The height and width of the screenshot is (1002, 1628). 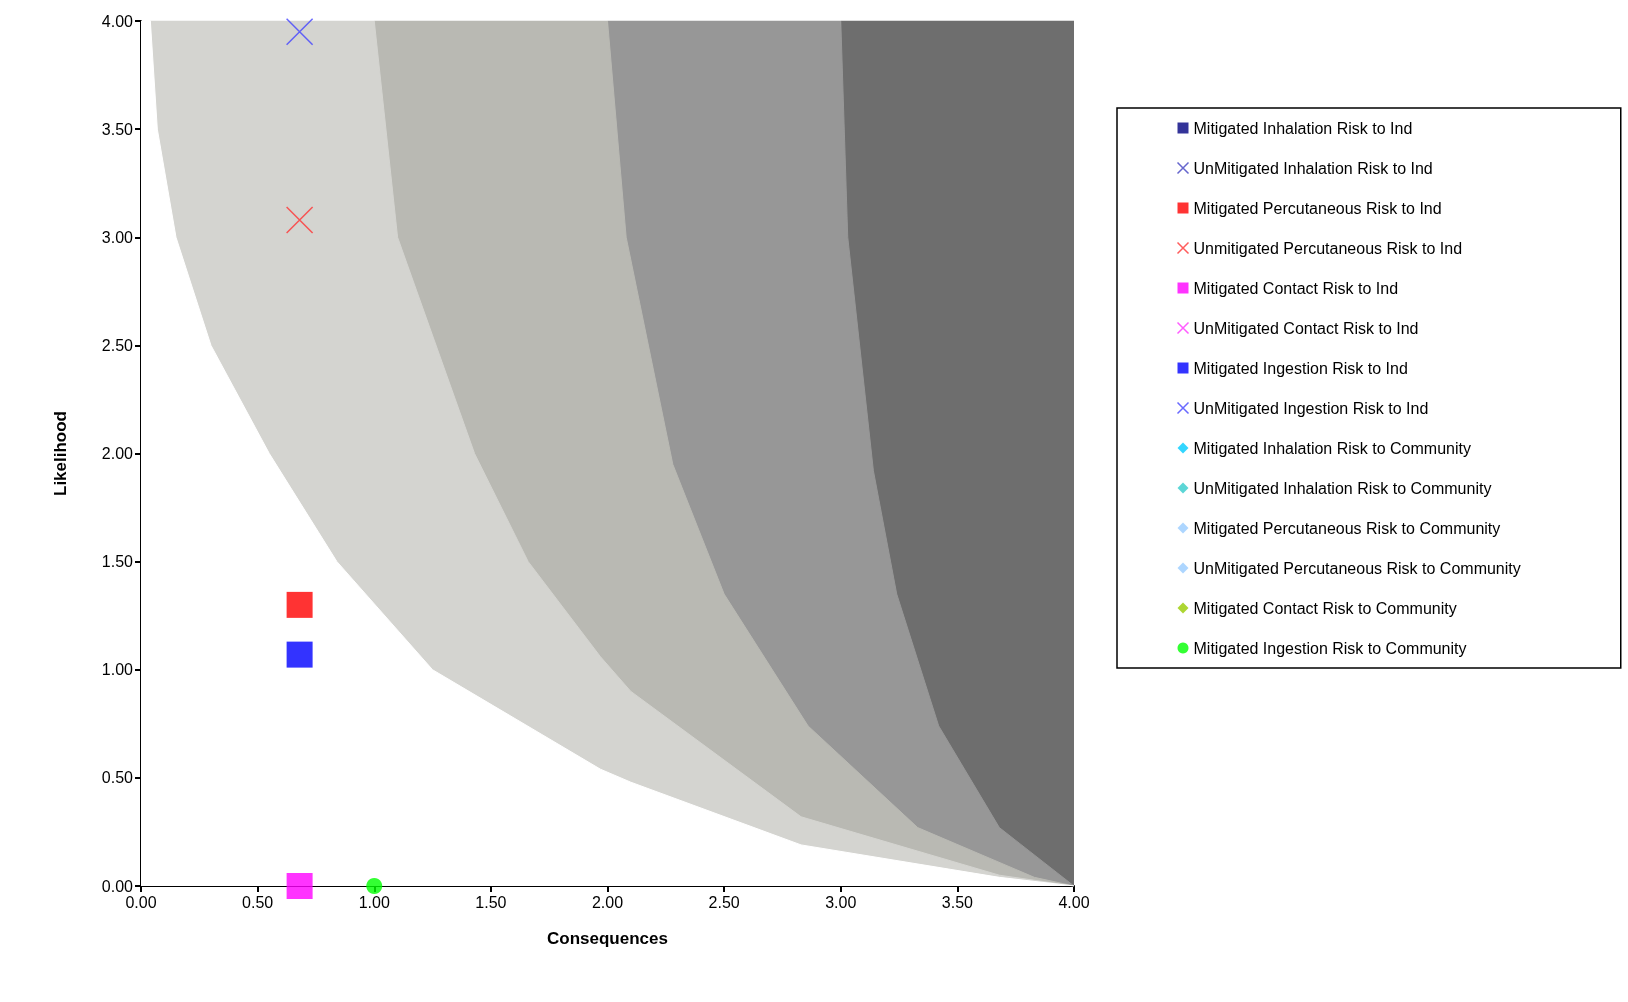 What do you see at coordinates (117, 237) in the screenshot?
I see `y-tick-label: 3.00` at bounding box center [117, 237].